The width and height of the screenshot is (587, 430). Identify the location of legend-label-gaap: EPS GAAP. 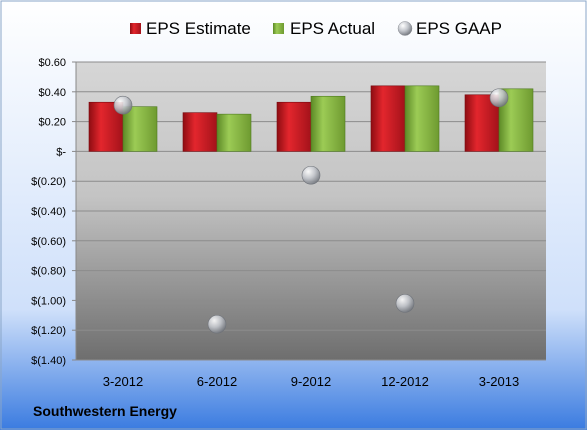
(459, 28).